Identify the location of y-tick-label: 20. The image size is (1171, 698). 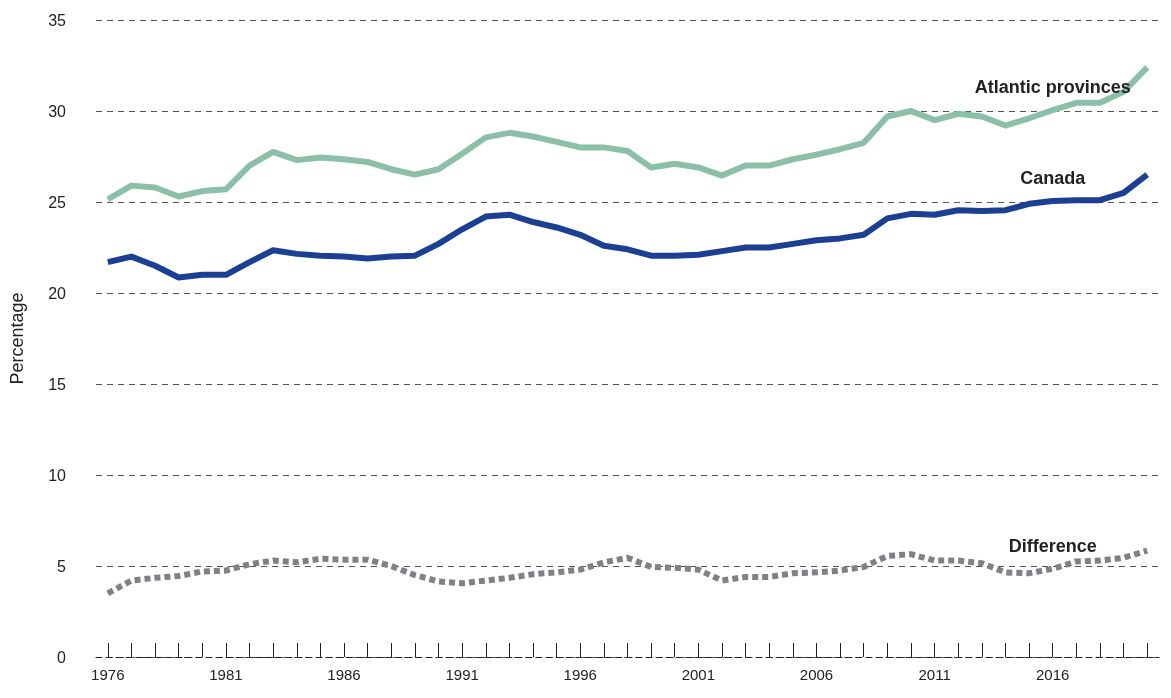
(57, 293).